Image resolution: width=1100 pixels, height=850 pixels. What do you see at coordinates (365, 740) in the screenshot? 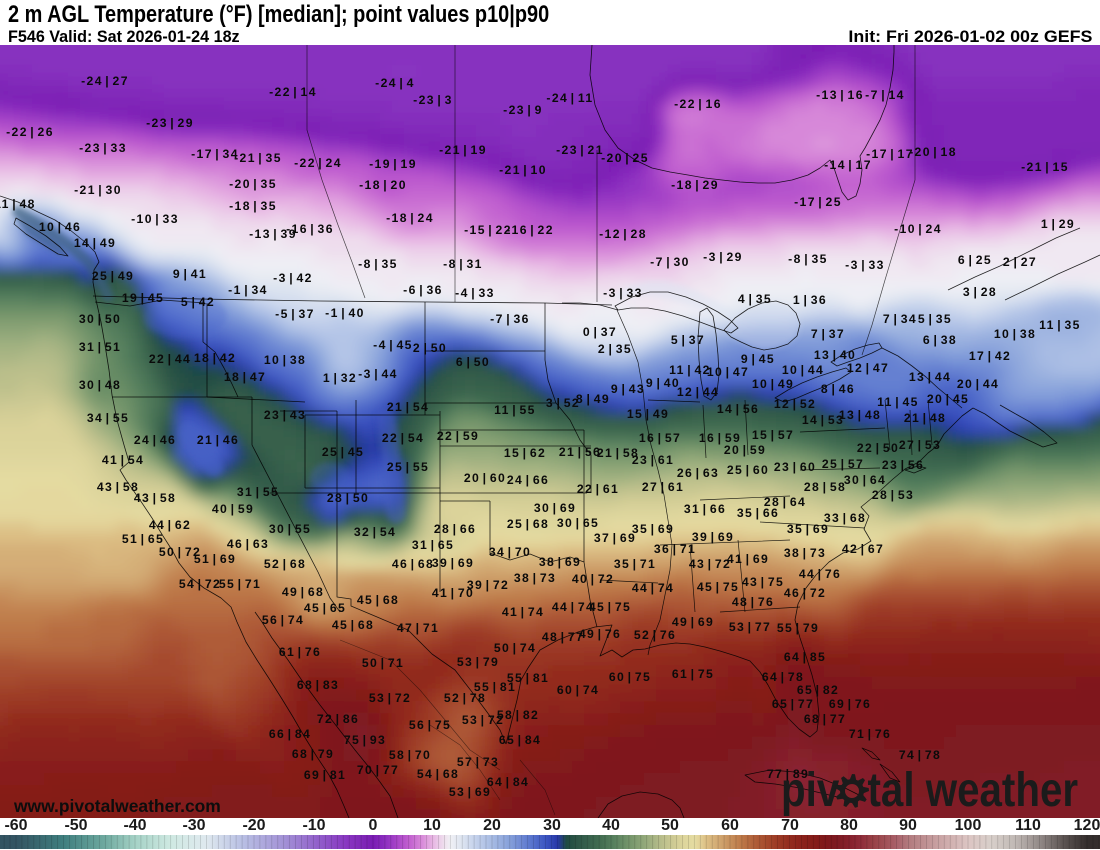
I see `svg-text: 75 | 93` at bounding box center [365, 740].